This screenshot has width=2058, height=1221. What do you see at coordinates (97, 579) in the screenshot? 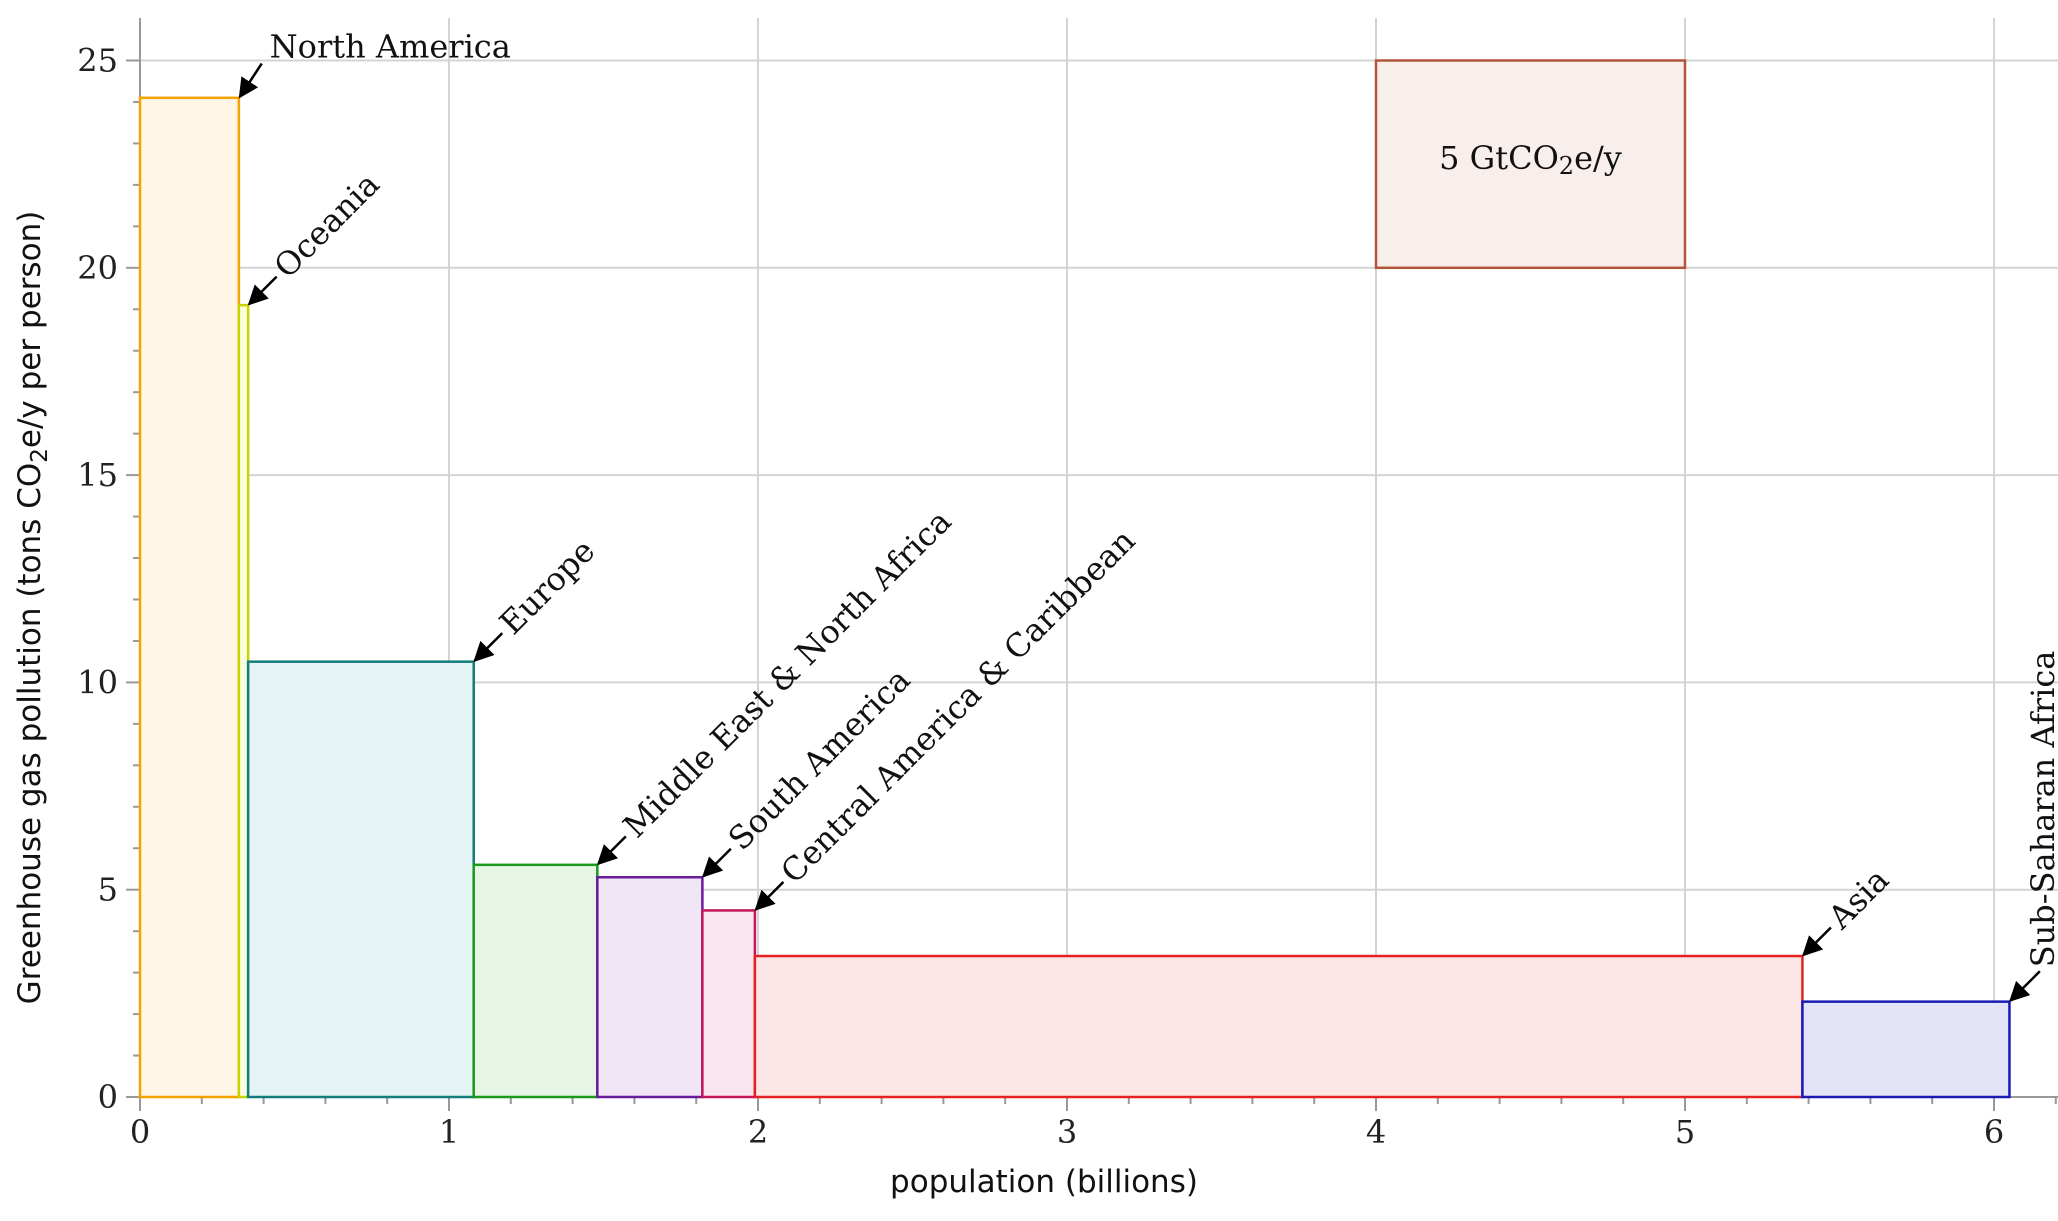
I see `y-tick-labels: 0 5 10 15 20 25` at bounding box center [97, 579].